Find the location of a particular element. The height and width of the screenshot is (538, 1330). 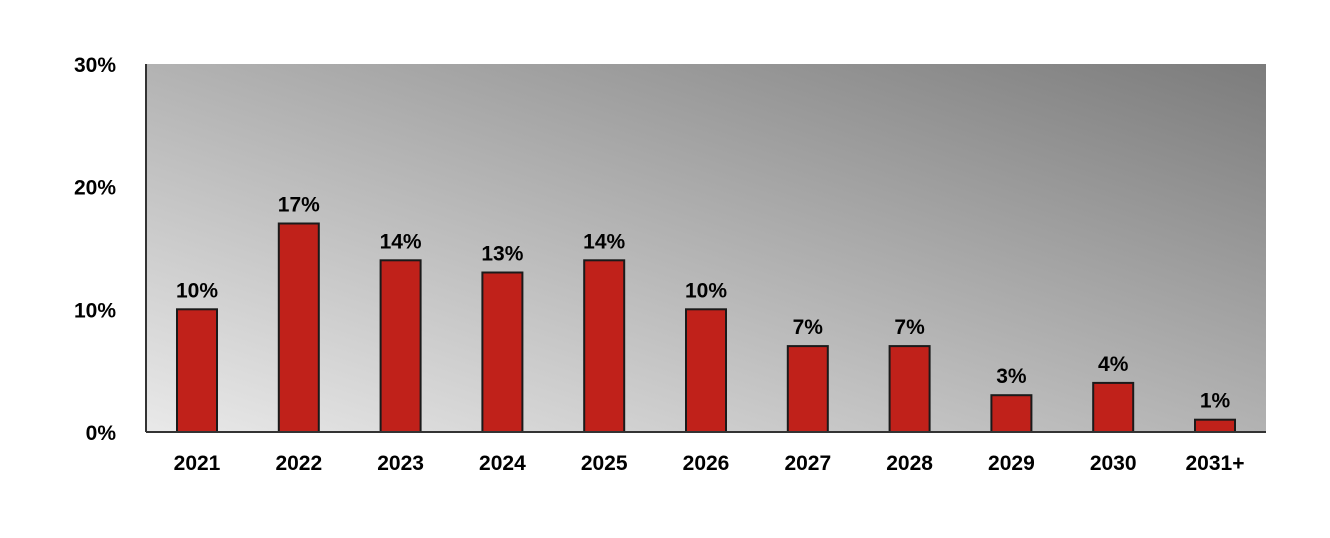

bar-2031-plus is located at coordinates (1215, 426).